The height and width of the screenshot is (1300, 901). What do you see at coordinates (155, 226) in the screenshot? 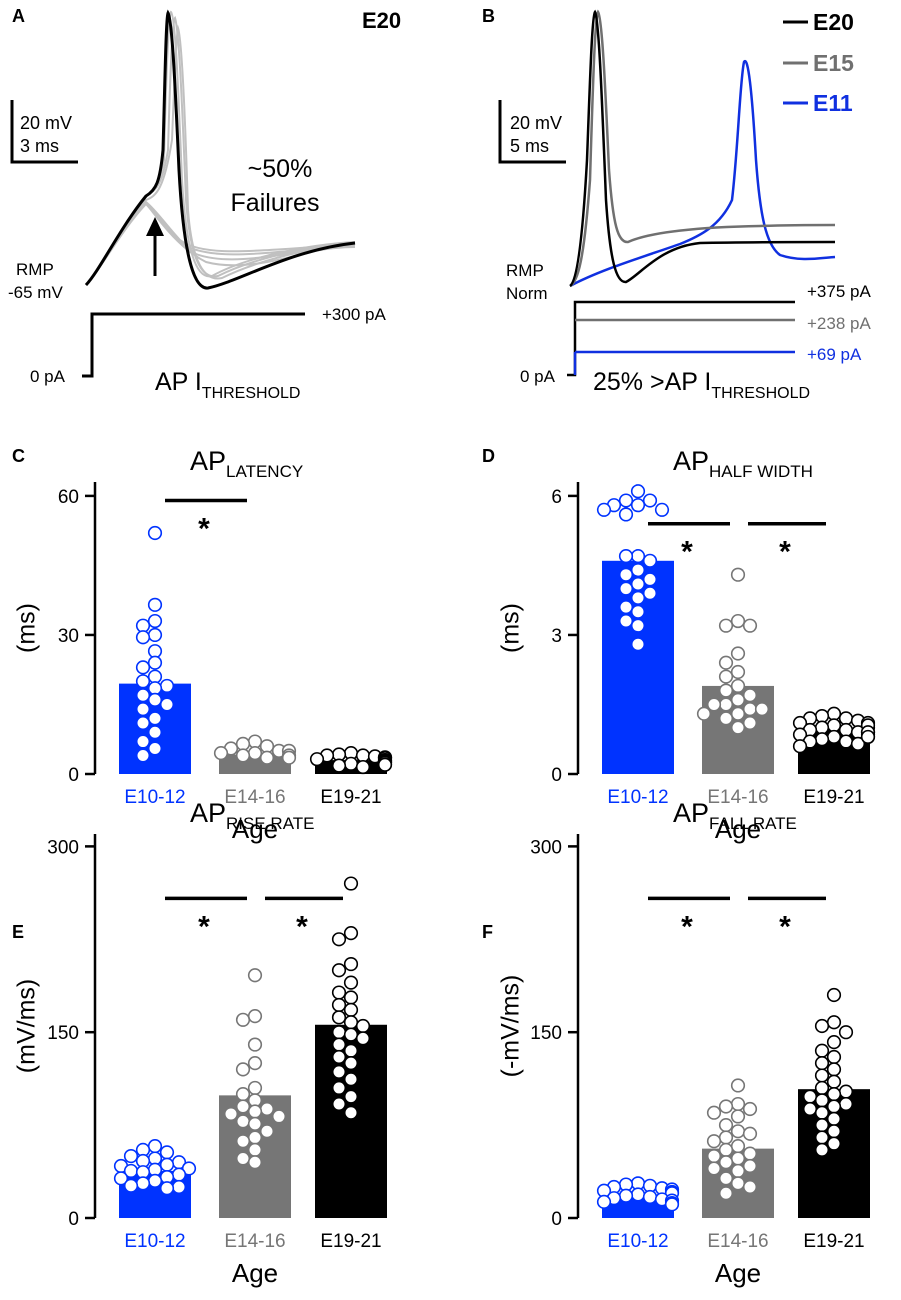
I see `panel-a-arrow-head` at bounding box center [155, 226].